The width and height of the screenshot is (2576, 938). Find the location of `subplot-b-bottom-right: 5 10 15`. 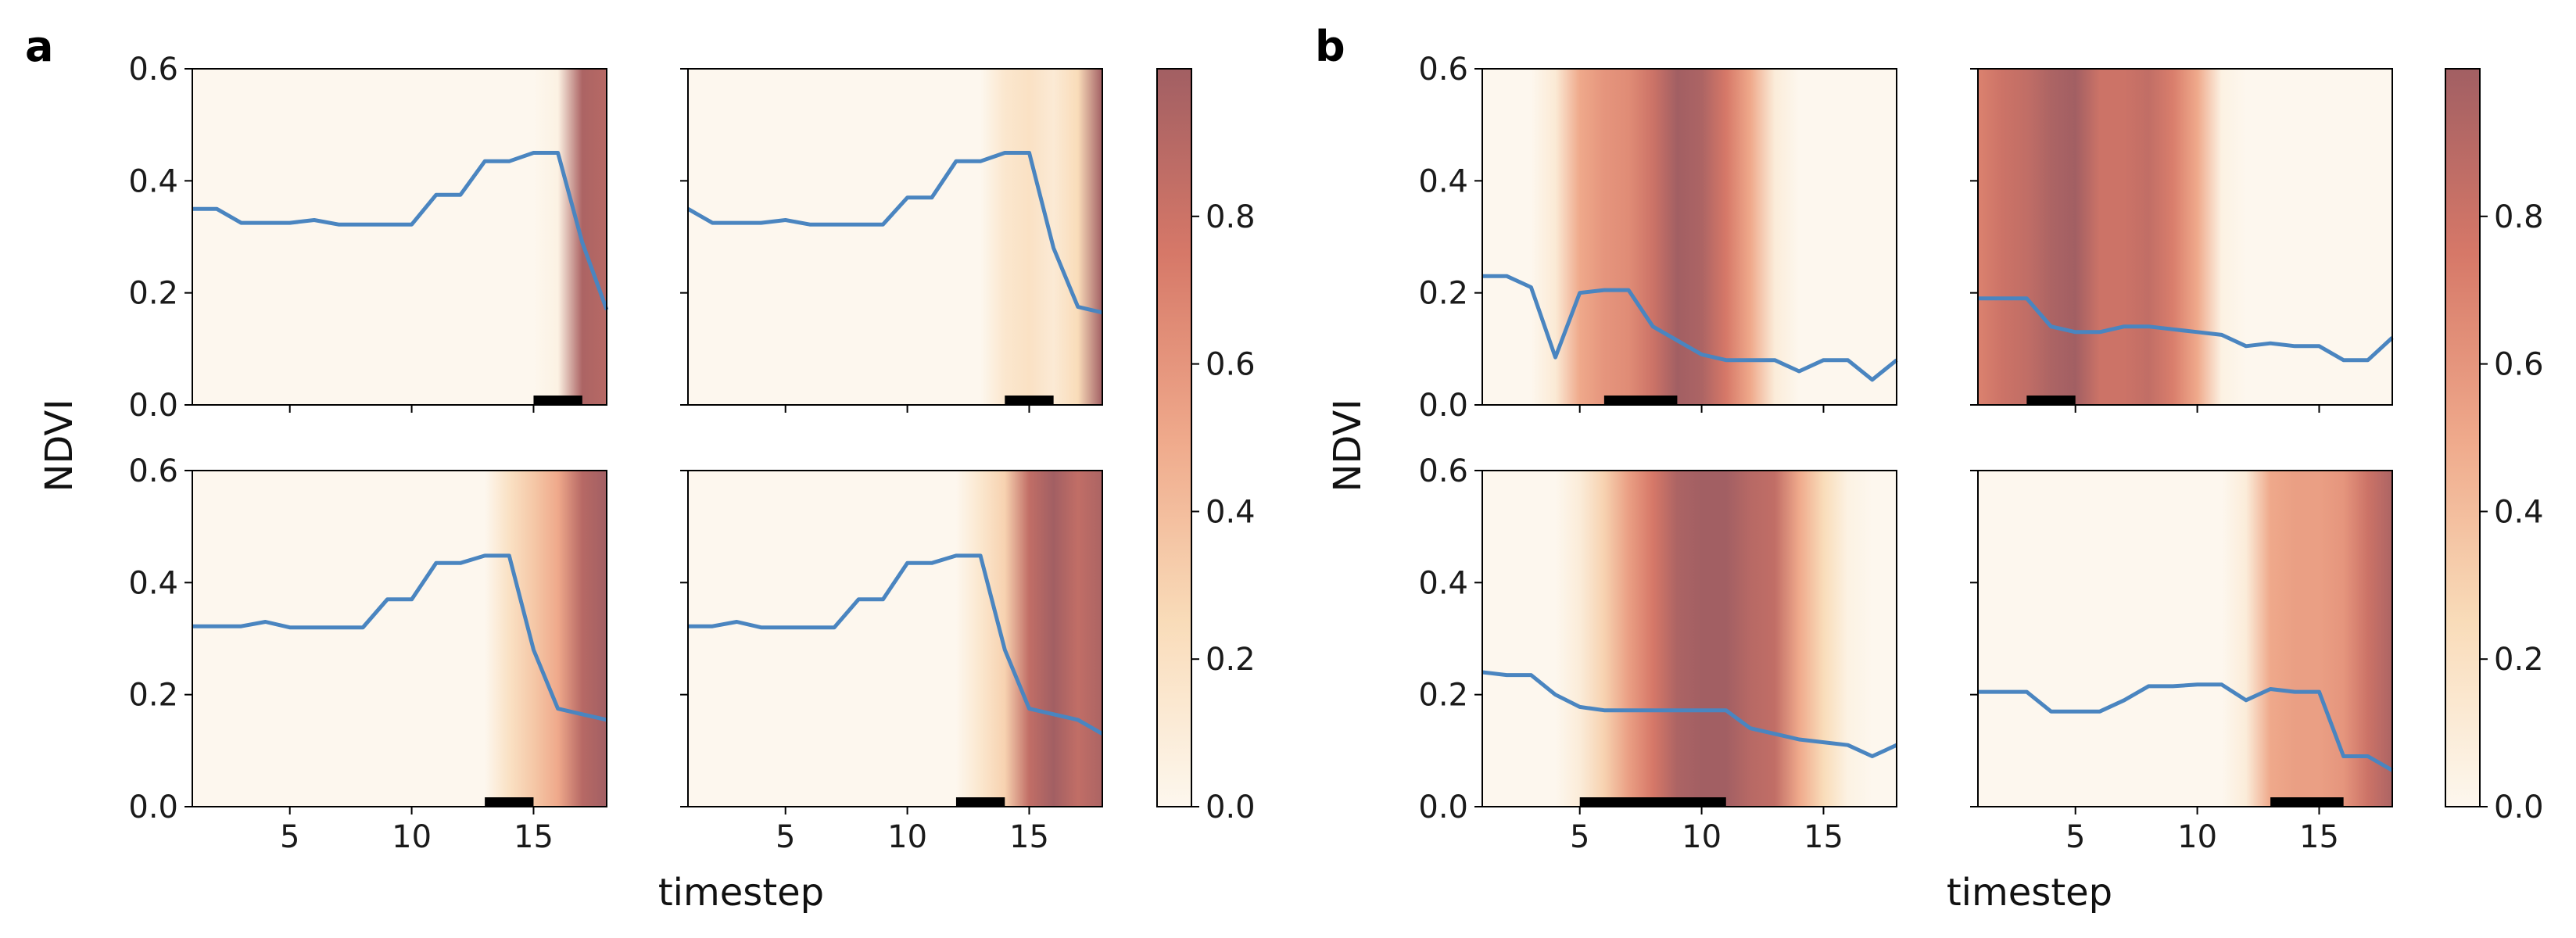

subplot-b-bottom-right: 5 10 15 is located at coordinates (2182, 662).